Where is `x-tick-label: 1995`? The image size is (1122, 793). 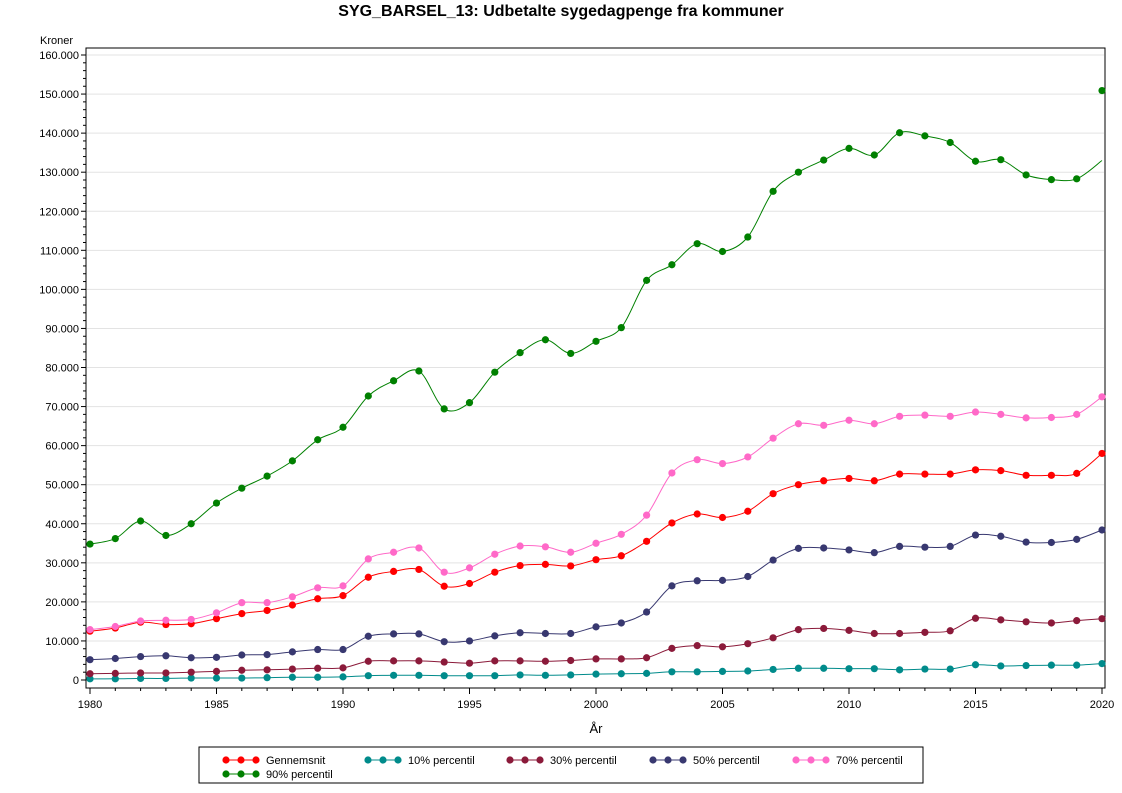 x-tick-label: 1995 is located at coordinates (469, 705).